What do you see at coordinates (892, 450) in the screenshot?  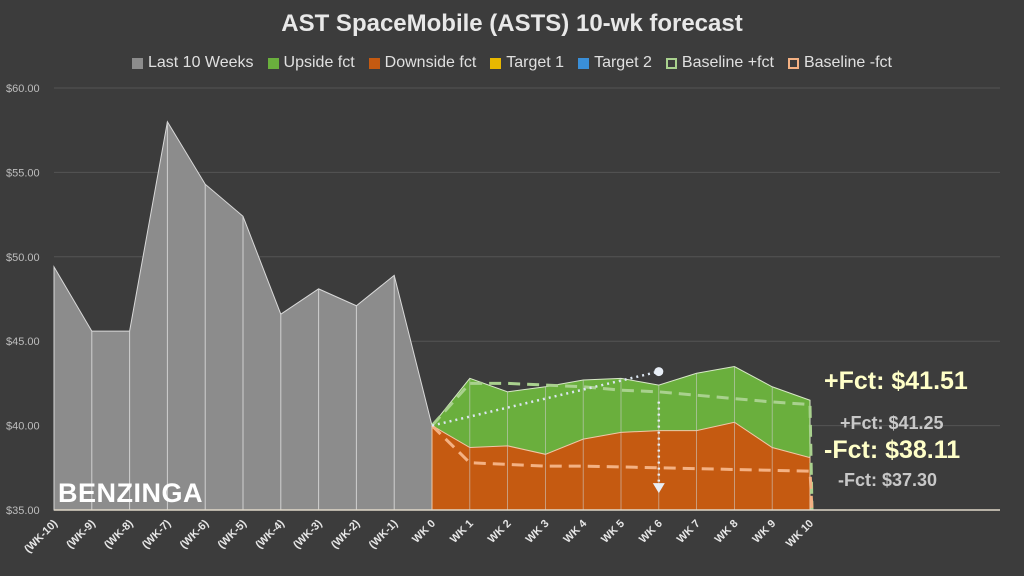 I see `downside-forecast-label: -Fct: $38.11` at bounding box center [892, 450].